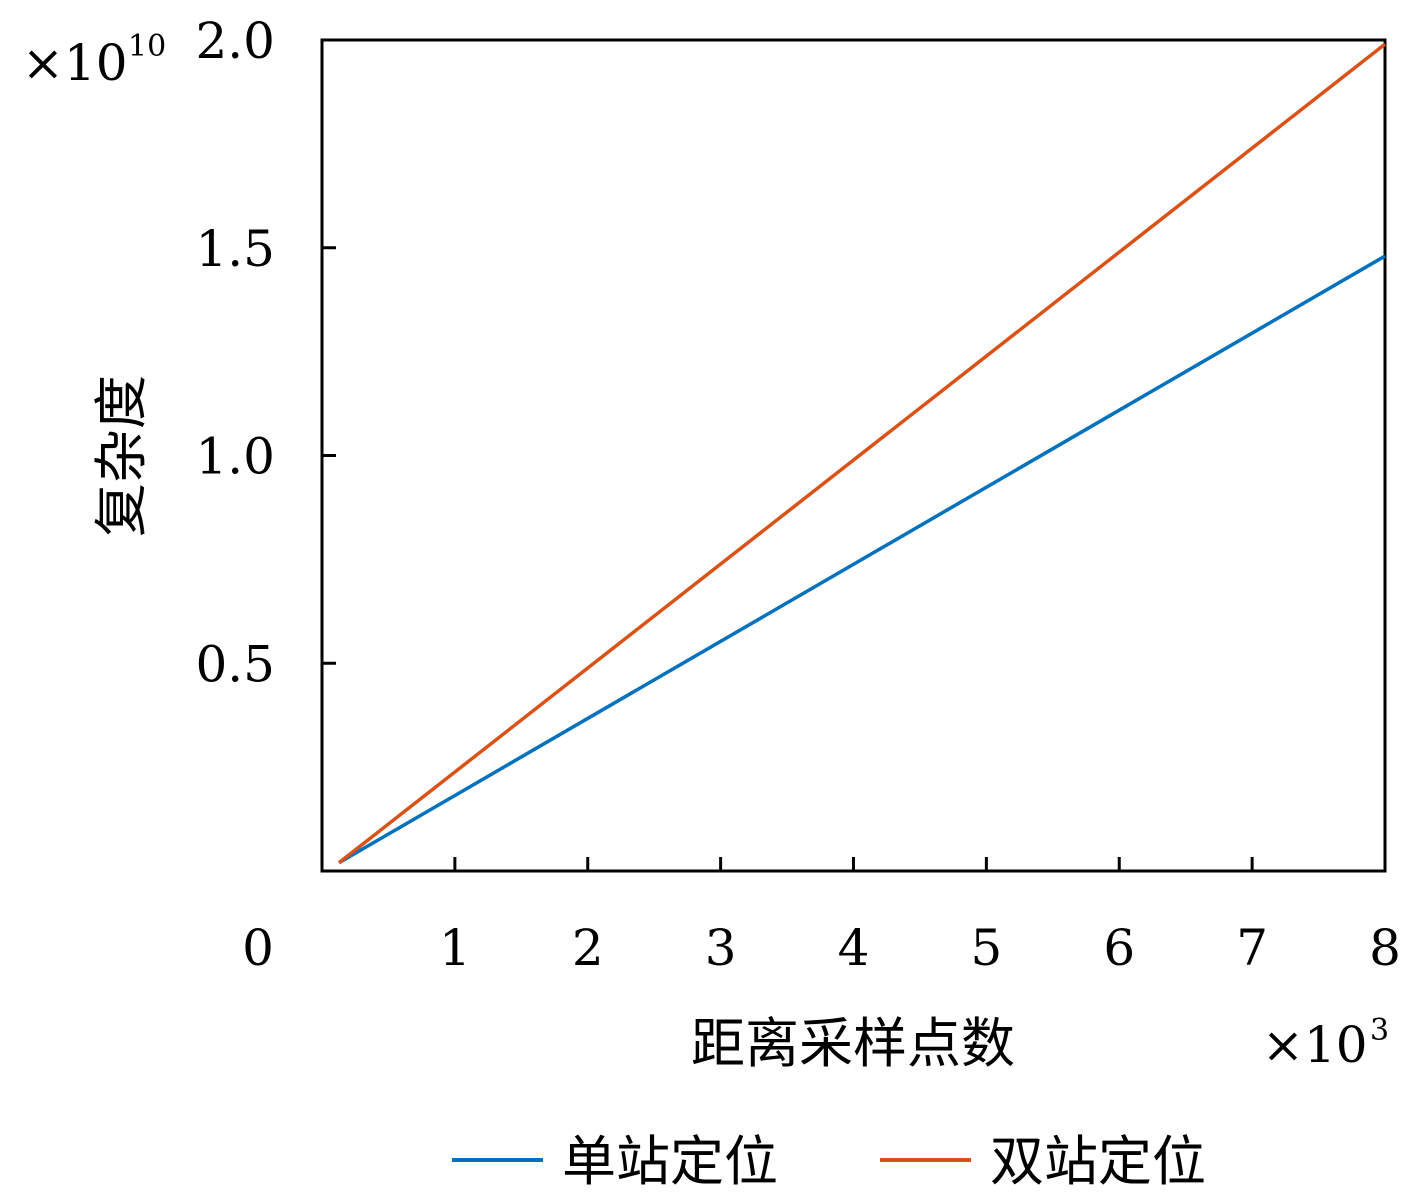  What do you see at coordinates (147, 46) in the screenshot?
I see `y-multiplier-exponent: 10` at bounding box center [147, 46].